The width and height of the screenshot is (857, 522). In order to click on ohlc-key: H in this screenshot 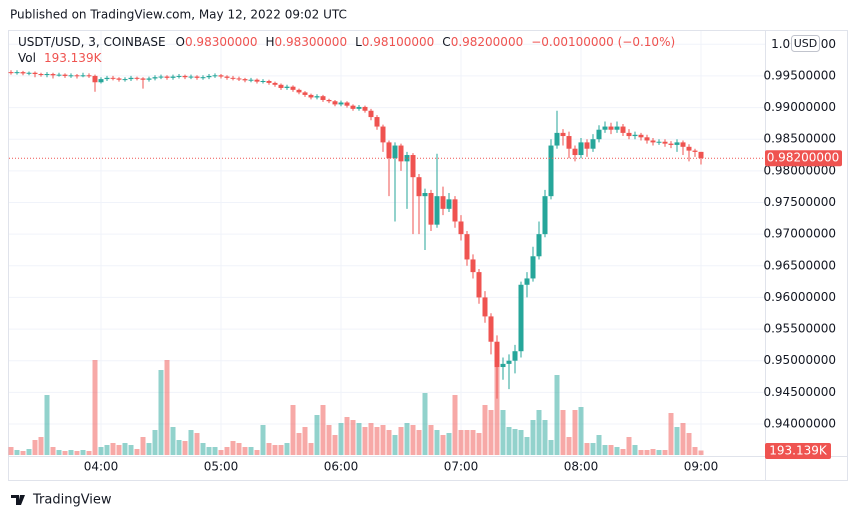, I will do `click(270, 42)`.